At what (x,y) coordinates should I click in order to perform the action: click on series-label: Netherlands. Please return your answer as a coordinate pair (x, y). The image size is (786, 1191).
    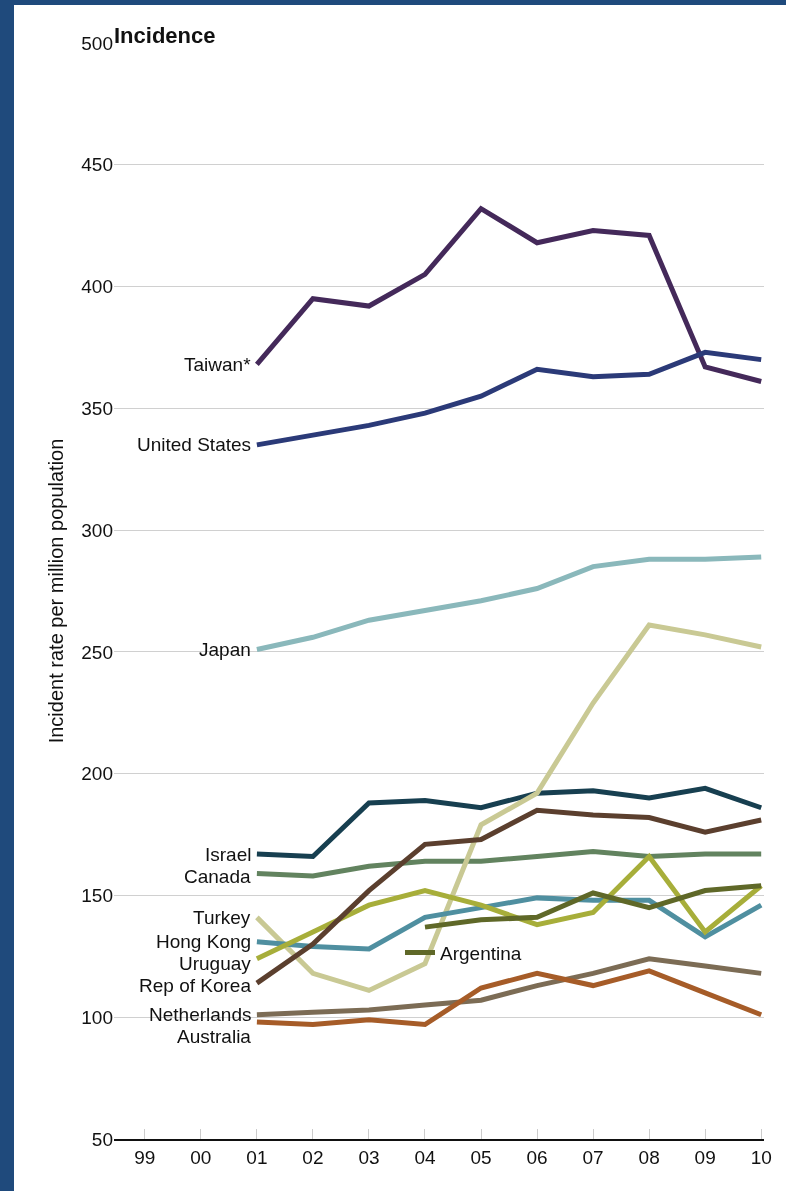
    Looking at the image, I should click on (200, 1014).